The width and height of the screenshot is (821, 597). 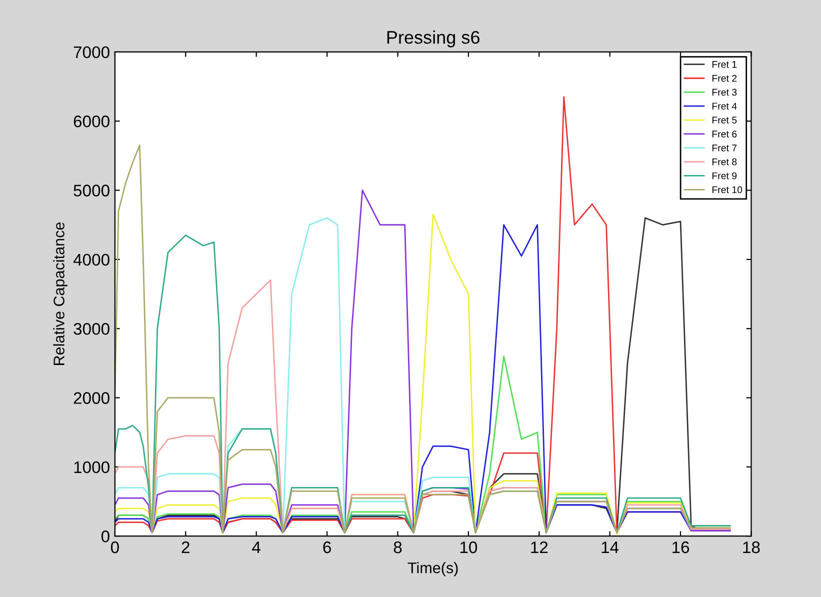 I want to click on legend-label: Fret 7, so click(x=724, y=148).